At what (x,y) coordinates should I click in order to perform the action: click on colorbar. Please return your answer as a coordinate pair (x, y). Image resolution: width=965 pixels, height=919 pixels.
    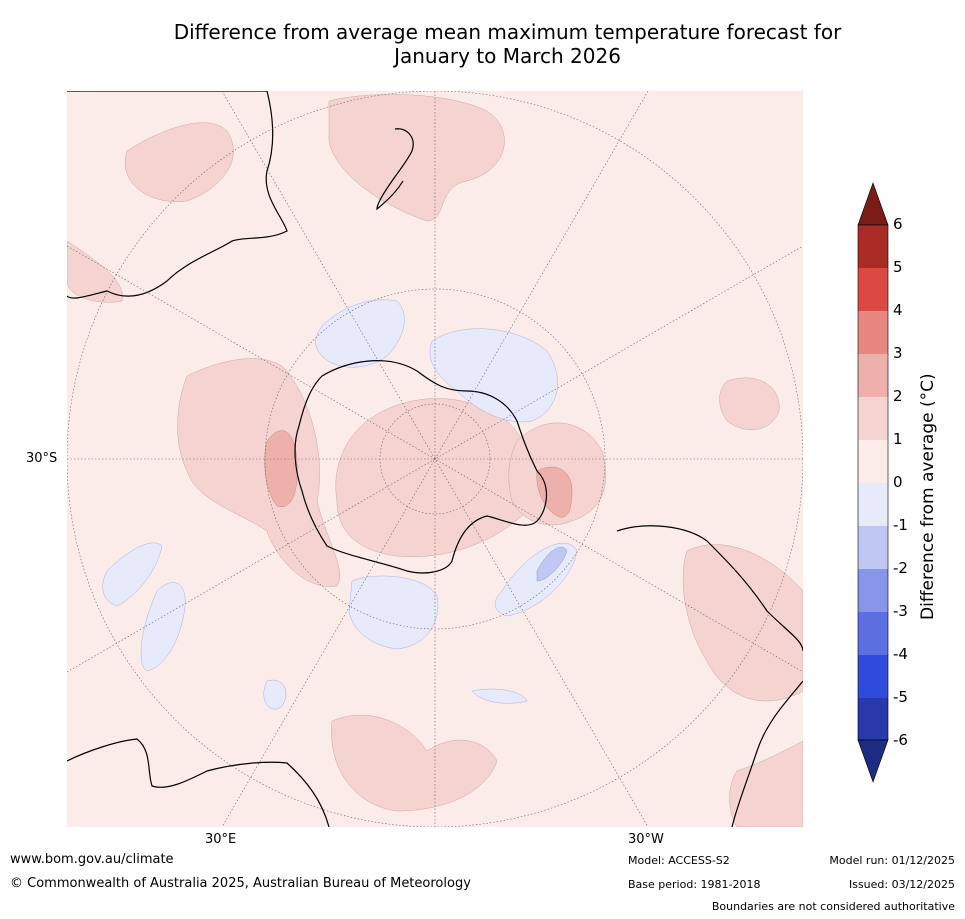
    Looking at the image, I should click on (873, 482).